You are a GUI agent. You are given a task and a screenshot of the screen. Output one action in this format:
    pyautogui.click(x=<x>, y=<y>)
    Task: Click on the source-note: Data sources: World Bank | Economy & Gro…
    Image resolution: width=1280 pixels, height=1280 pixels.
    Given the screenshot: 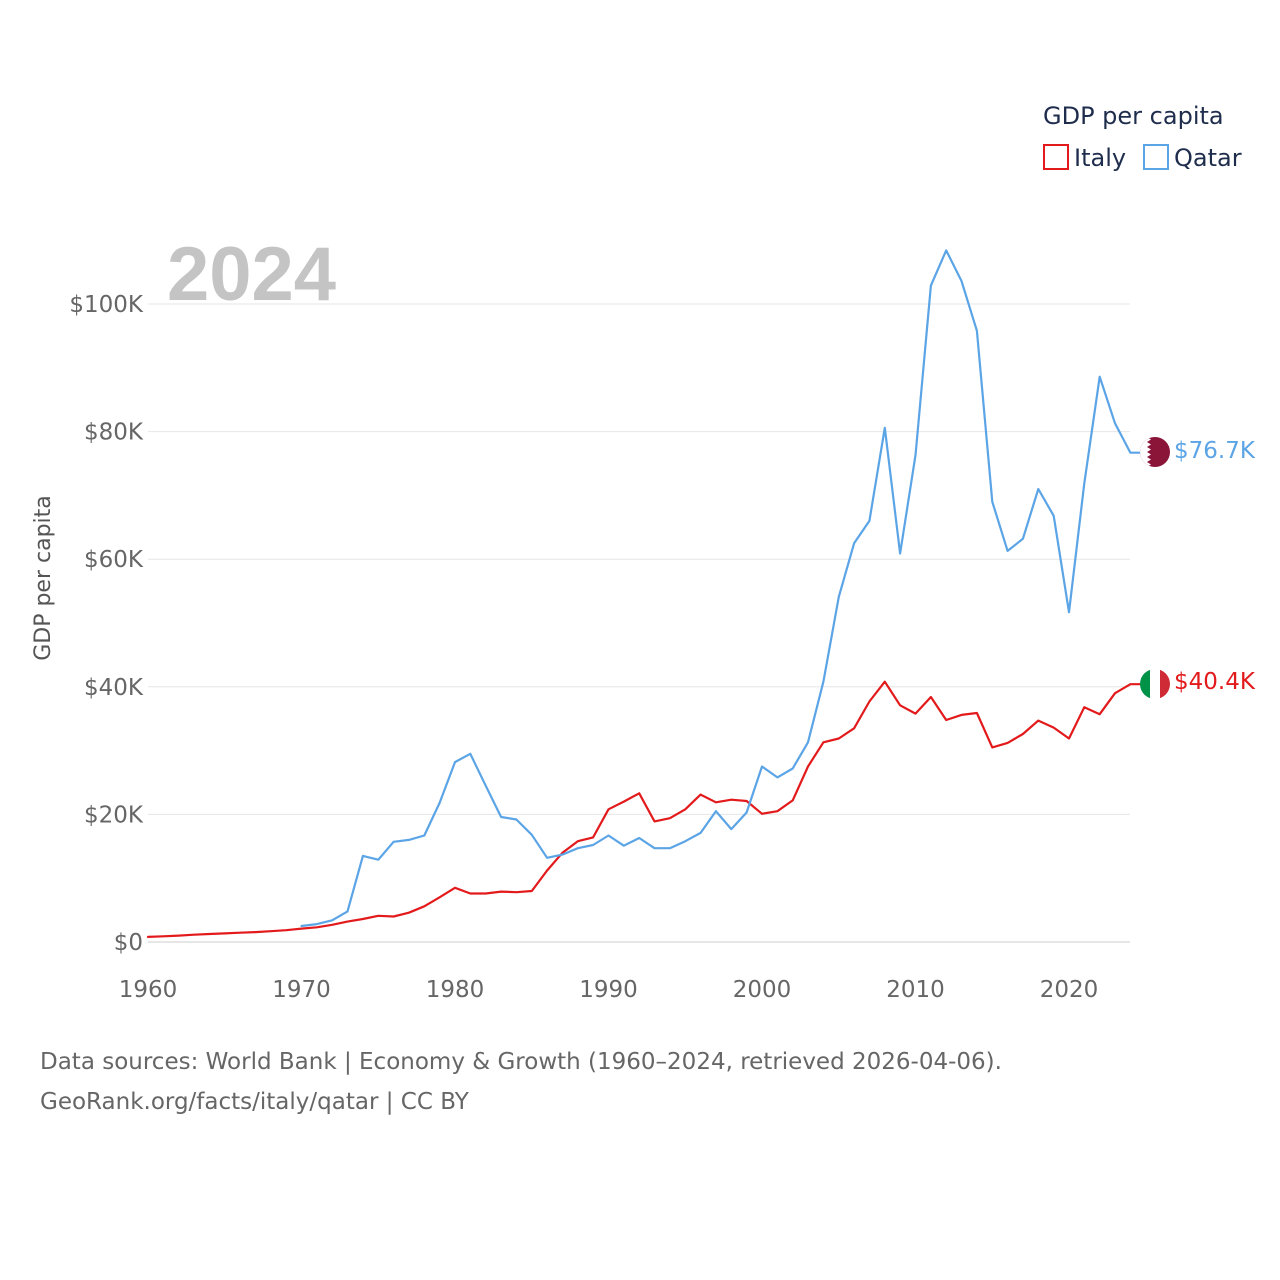 What is the action you would take?
    pyautogui.click(x=521, y=1082)
    